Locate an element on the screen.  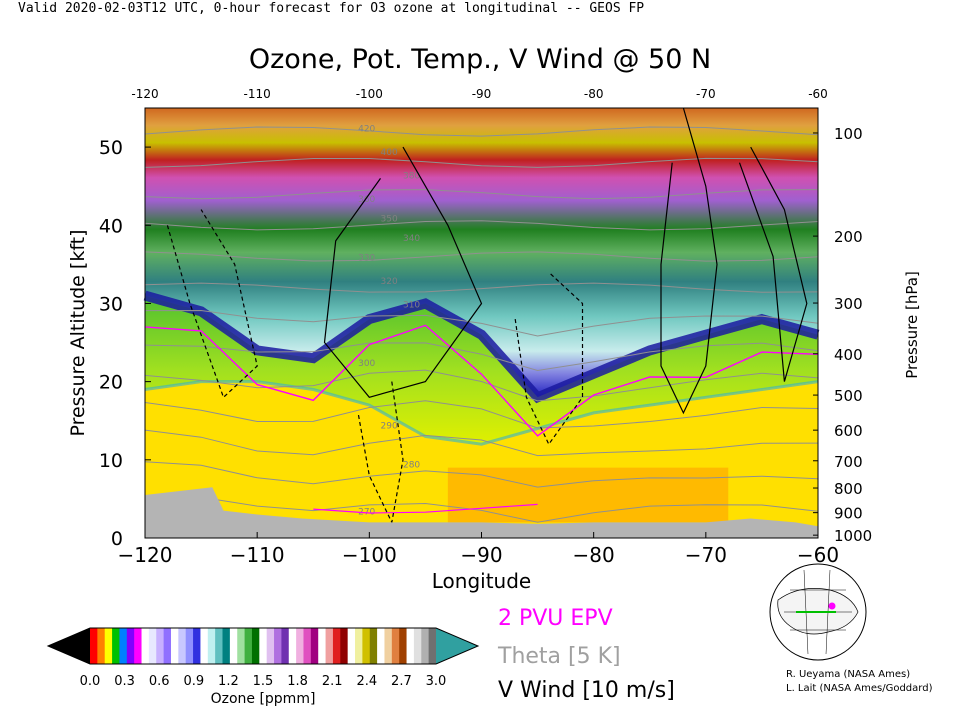
x-tick-label: −80 is located at coordinates (594, 555).